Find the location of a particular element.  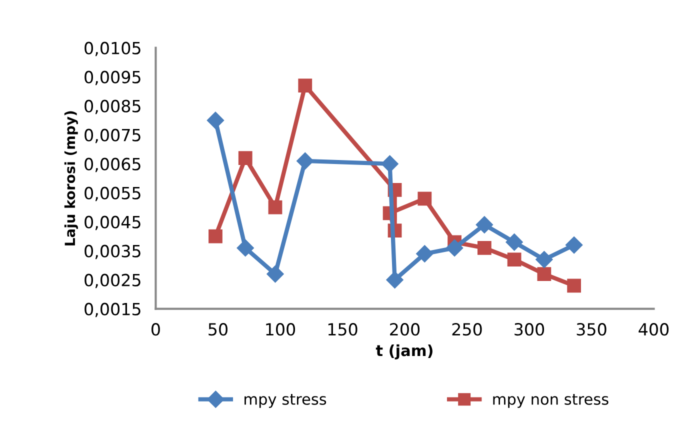

y-tick-label: 0,0035 is located at coordinates (112, 252).